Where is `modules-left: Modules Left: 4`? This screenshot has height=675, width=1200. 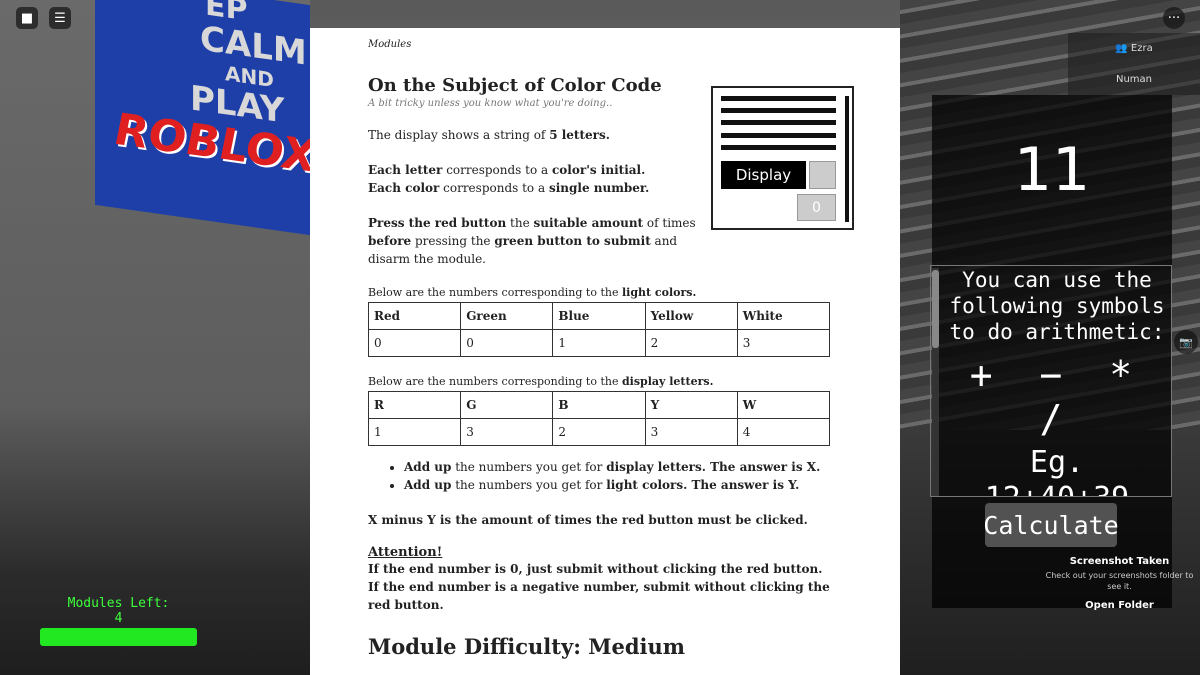
modules-left: Modules Left: 4 is located at coordinates (118, 611).